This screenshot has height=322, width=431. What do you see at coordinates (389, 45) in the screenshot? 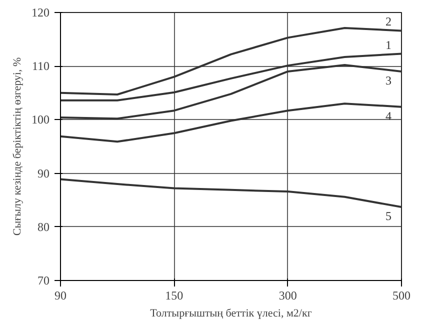
I see `series-label: 1` at bounding box center [389, 45].